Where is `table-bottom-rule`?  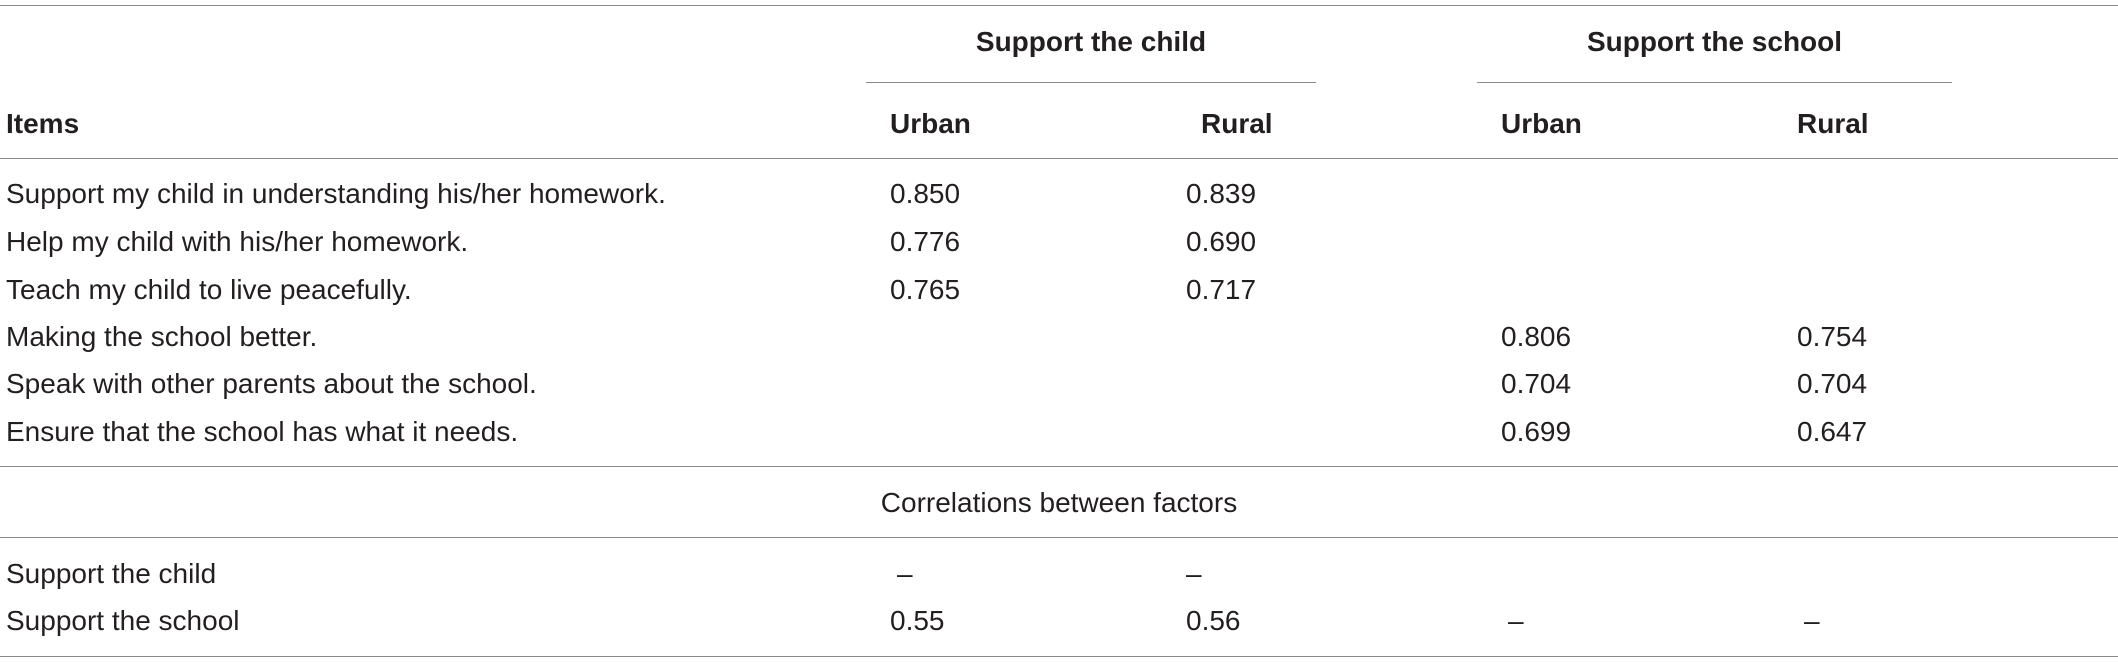
table-bottom-rule is located at coordinates (1059, 656).